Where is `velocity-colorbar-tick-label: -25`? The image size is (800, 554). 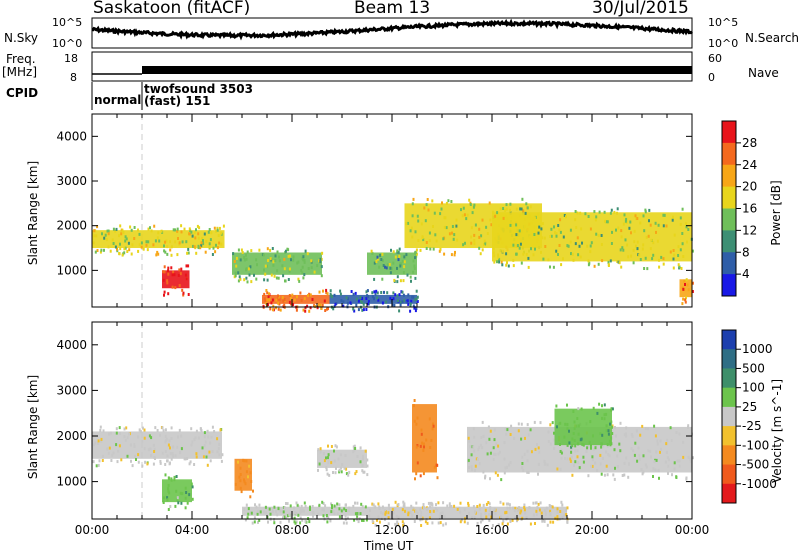
velocity-colorbar-tick-label: -25 is located at coordinates (752, 426).